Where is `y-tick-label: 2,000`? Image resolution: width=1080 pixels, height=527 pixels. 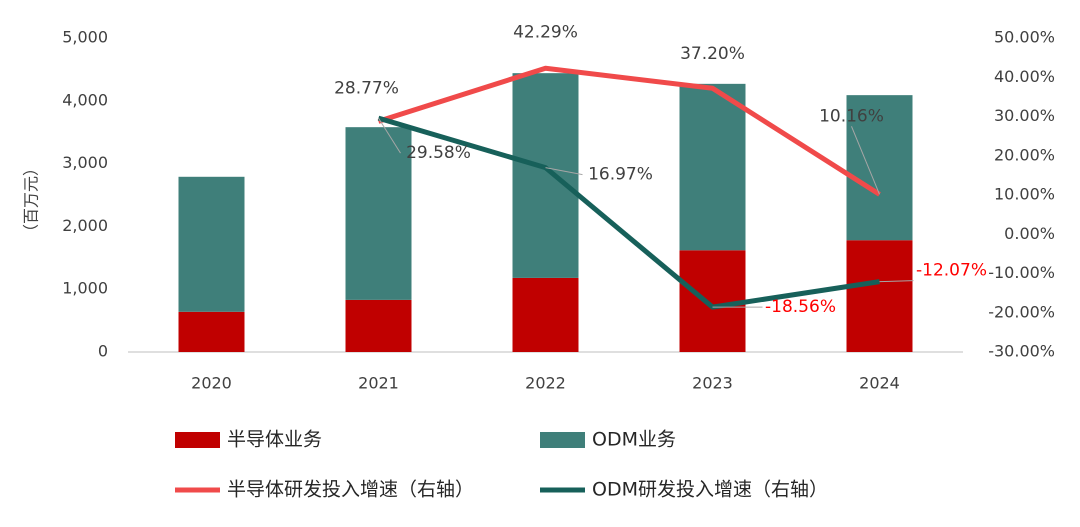 y-tick-label: 2,000 is located at coordinates (85, 225).